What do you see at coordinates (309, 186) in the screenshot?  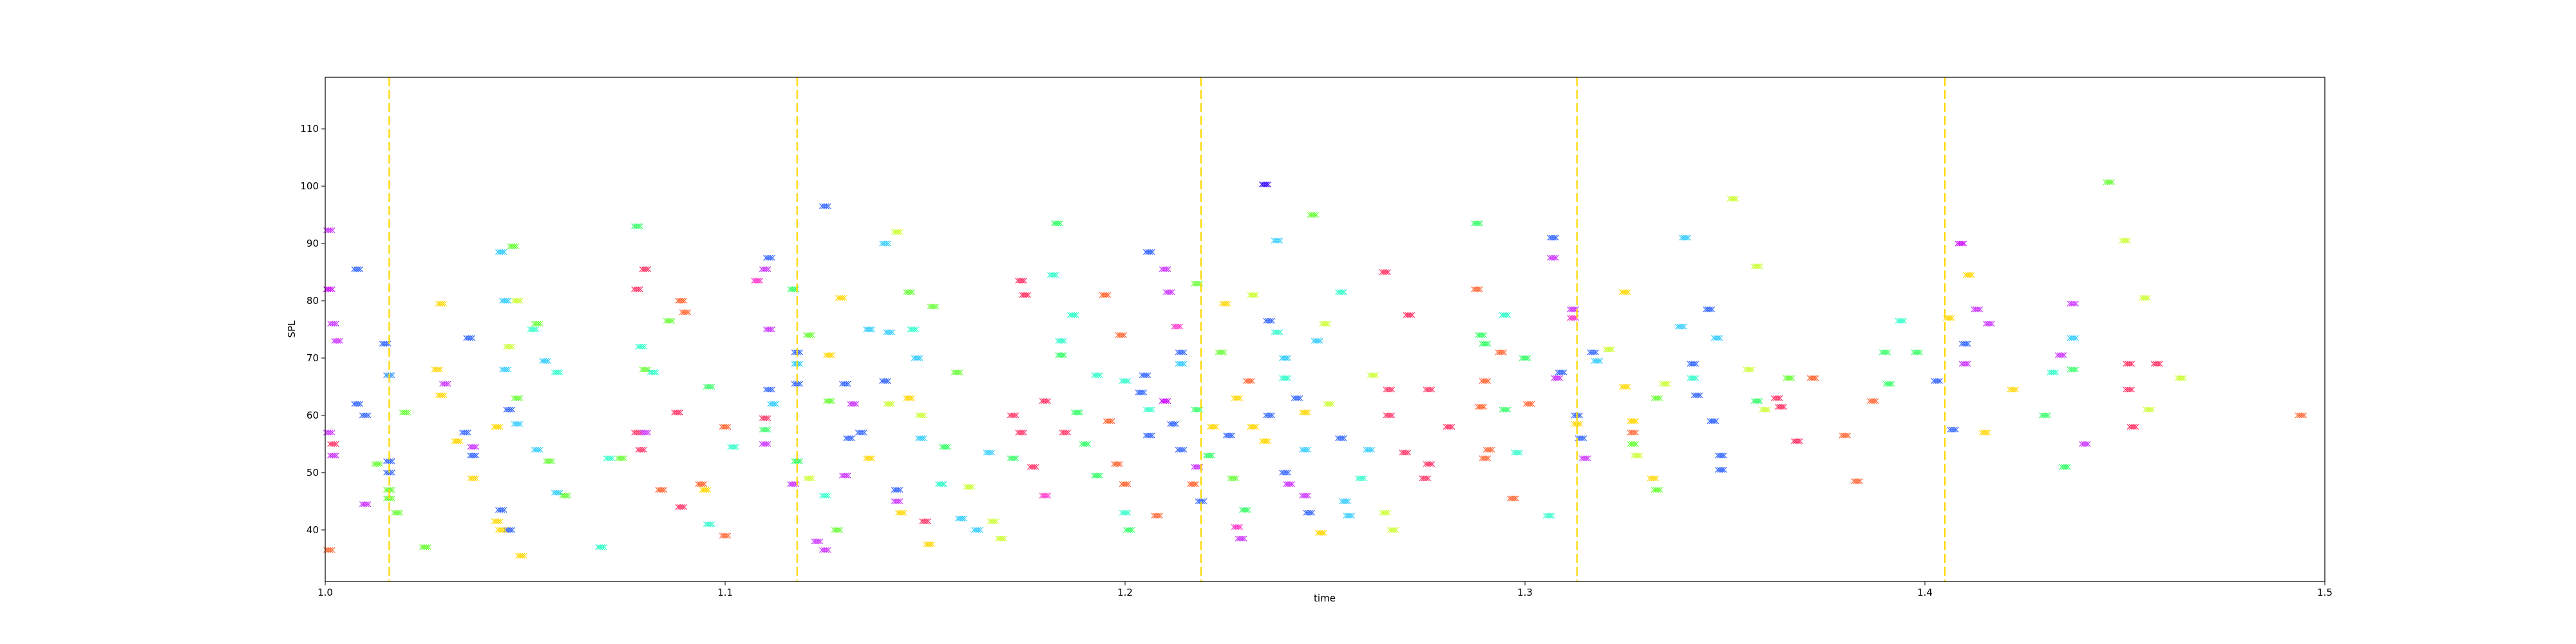 I see `y-tick-label: 100` at bounding box center [309, 186].